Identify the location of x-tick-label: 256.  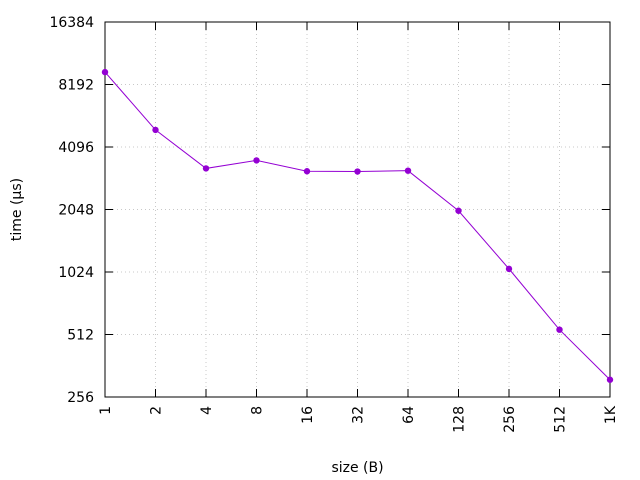
(510, 419).